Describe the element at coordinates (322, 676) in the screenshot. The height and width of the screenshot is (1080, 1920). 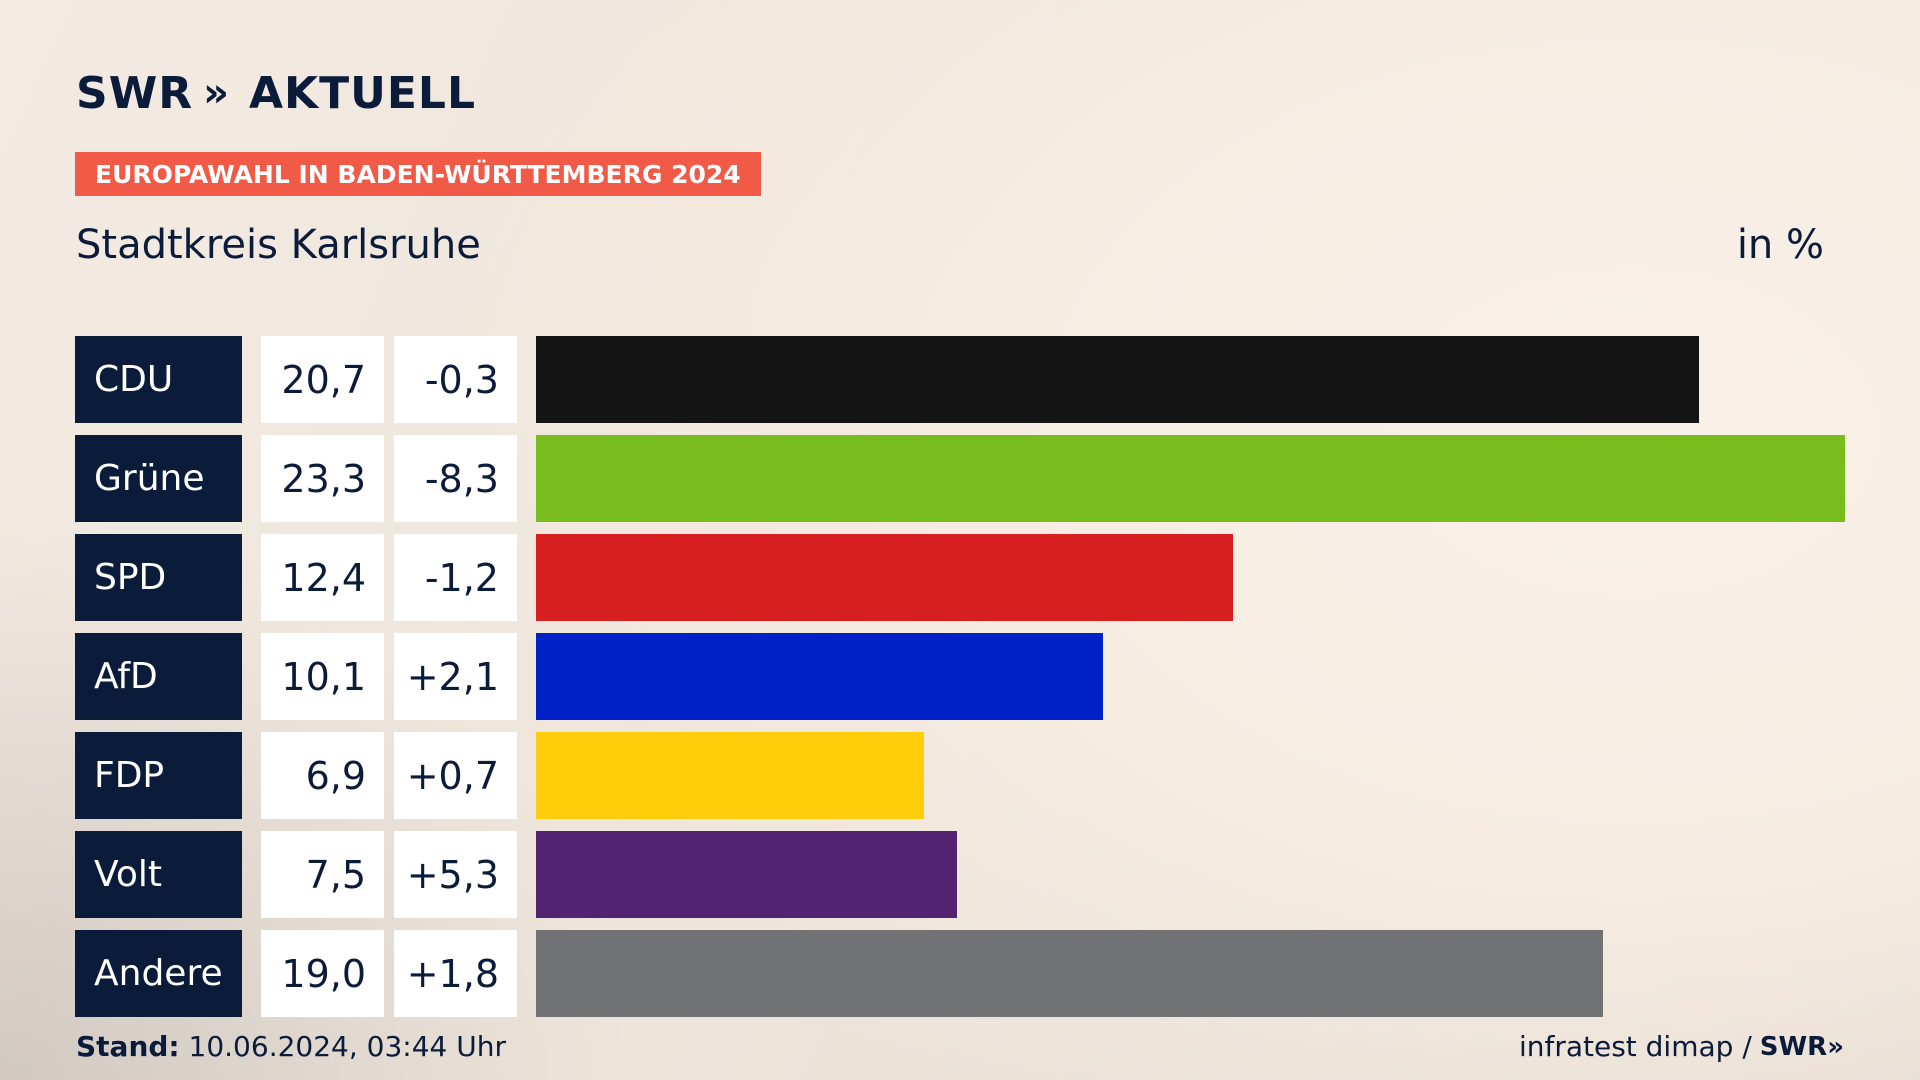
I see `vote-share-value: 10,1` at that location.